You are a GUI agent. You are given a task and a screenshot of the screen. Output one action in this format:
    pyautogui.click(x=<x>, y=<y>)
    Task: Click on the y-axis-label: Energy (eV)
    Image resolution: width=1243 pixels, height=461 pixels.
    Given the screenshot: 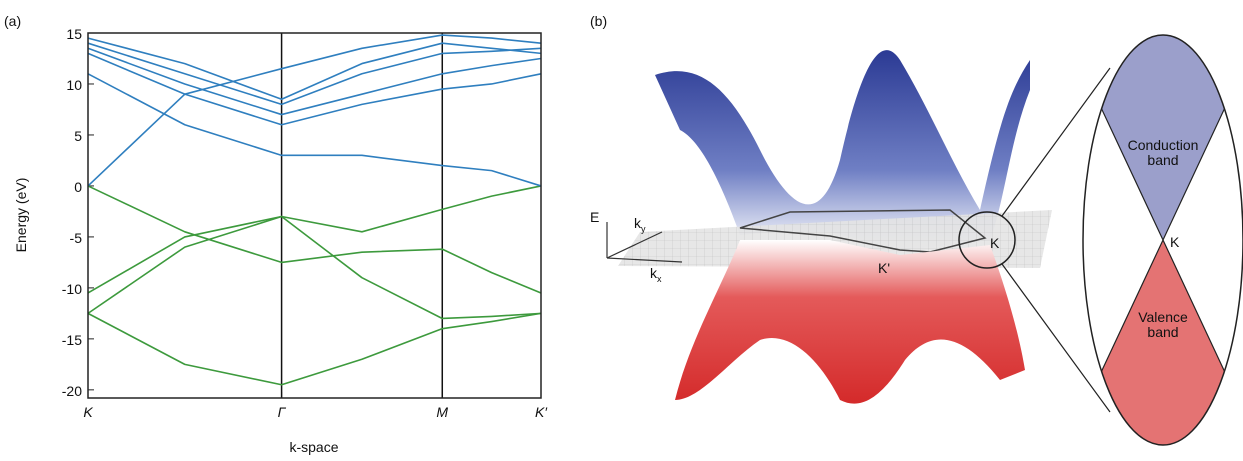 What is the action you would take?
    pyautogui.click(x=21, y=215)
    